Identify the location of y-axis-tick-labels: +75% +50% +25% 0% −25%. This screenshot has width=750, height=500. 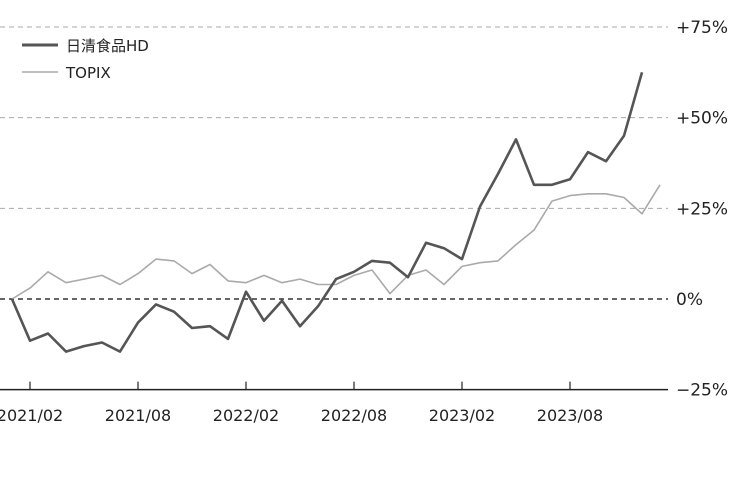
(702, 209).